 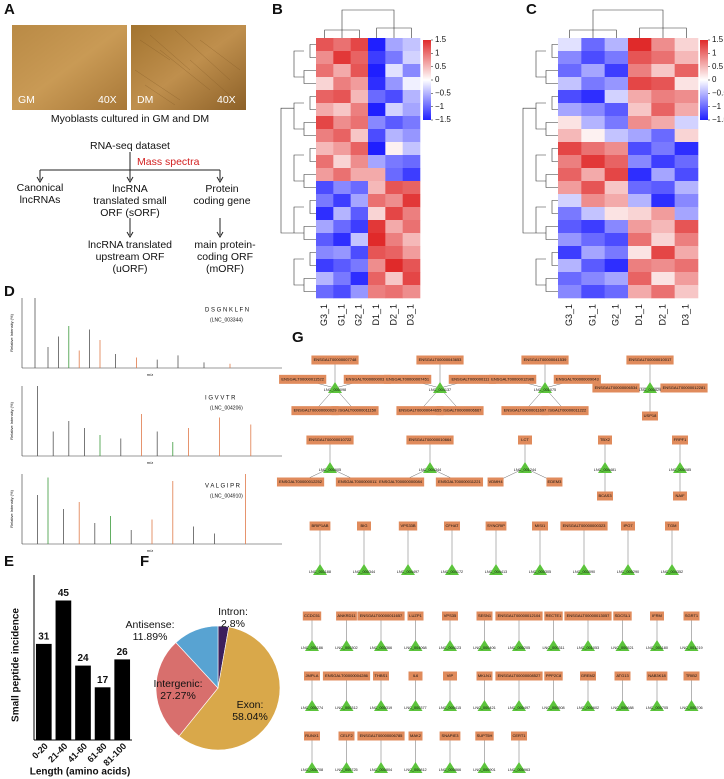 I want to click on flow-node: lncRNA translated, so click(x=130, y=245).